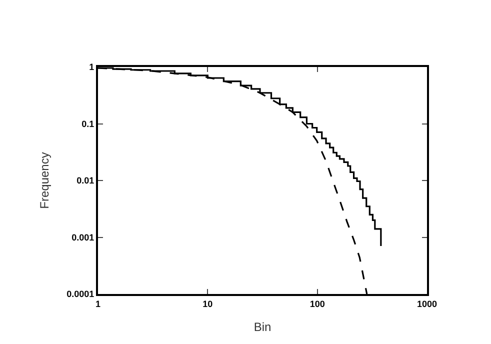  I want to click on x-axis-title: Bin, so click(263, 327).